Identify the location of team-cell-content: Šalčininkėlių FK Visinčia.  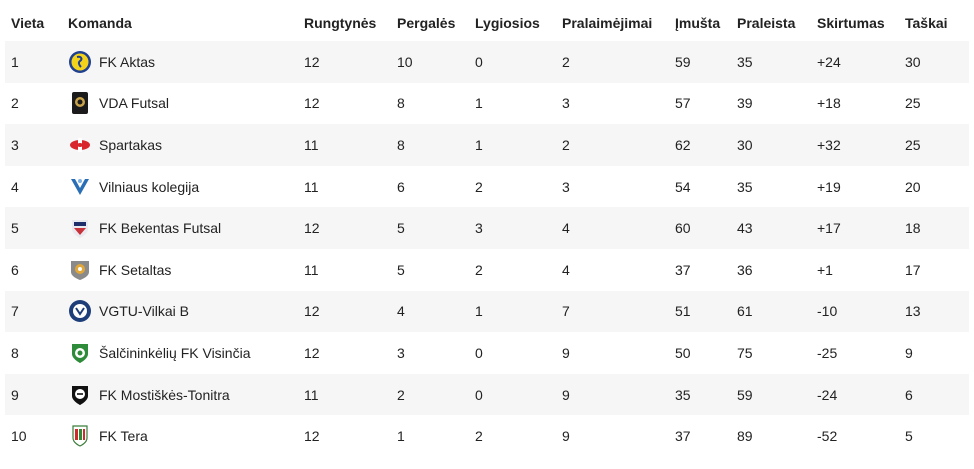
(186, 353).